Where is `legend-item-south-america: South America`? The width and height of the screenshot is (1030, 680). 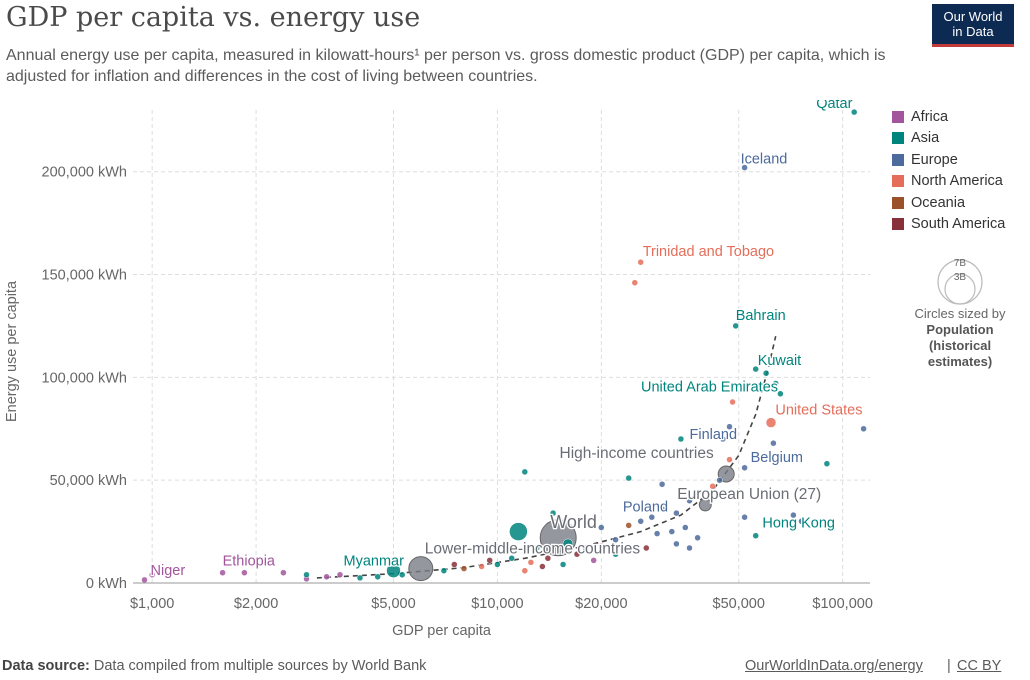 legend-item-south-america: South America is located at coordinates (948, 225).